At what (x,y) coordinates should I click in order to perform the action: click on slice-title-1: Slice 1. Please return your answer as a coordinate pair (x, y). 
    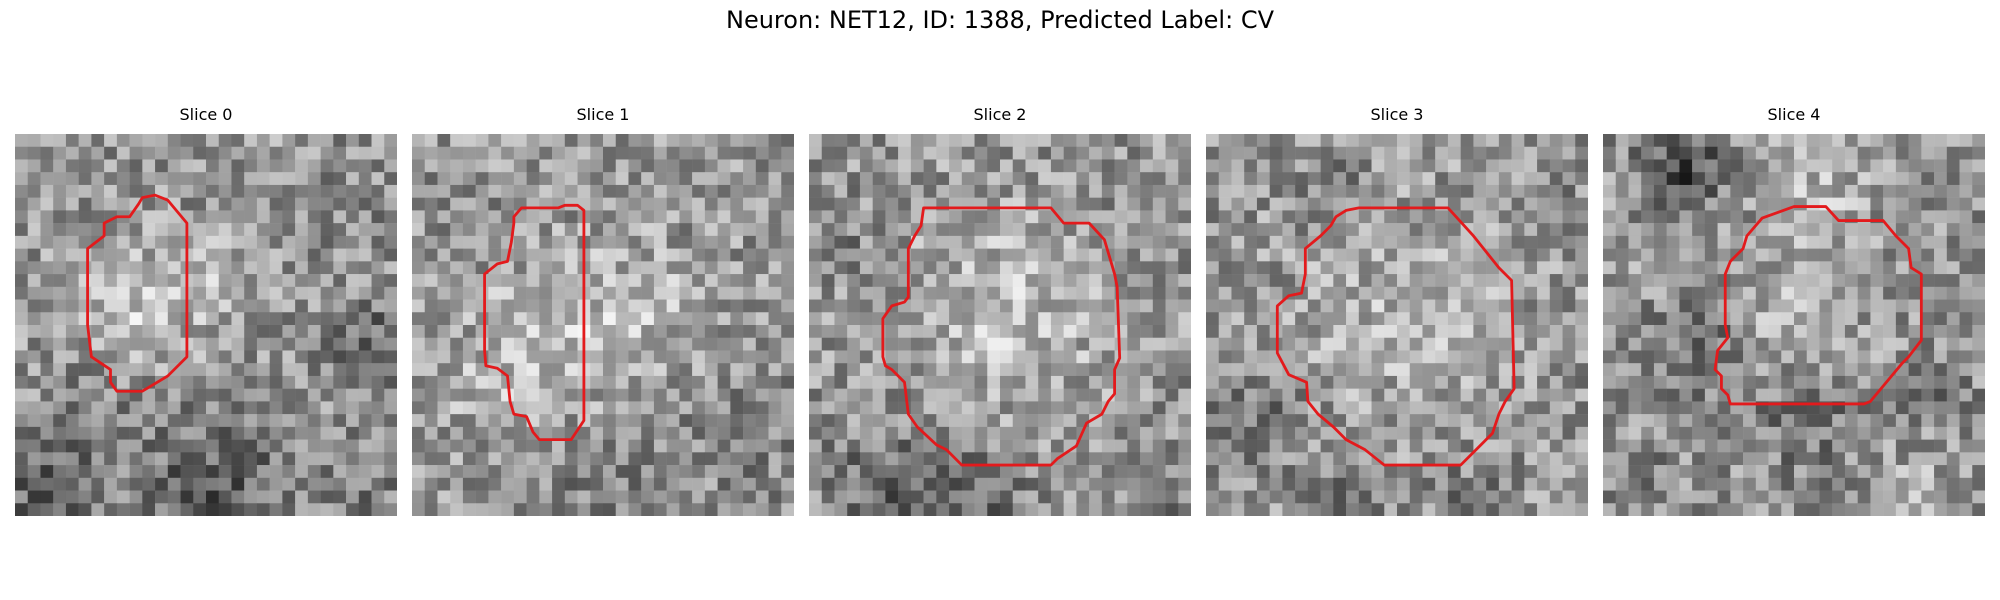
    Looking at the image, I should click on (603, 114).